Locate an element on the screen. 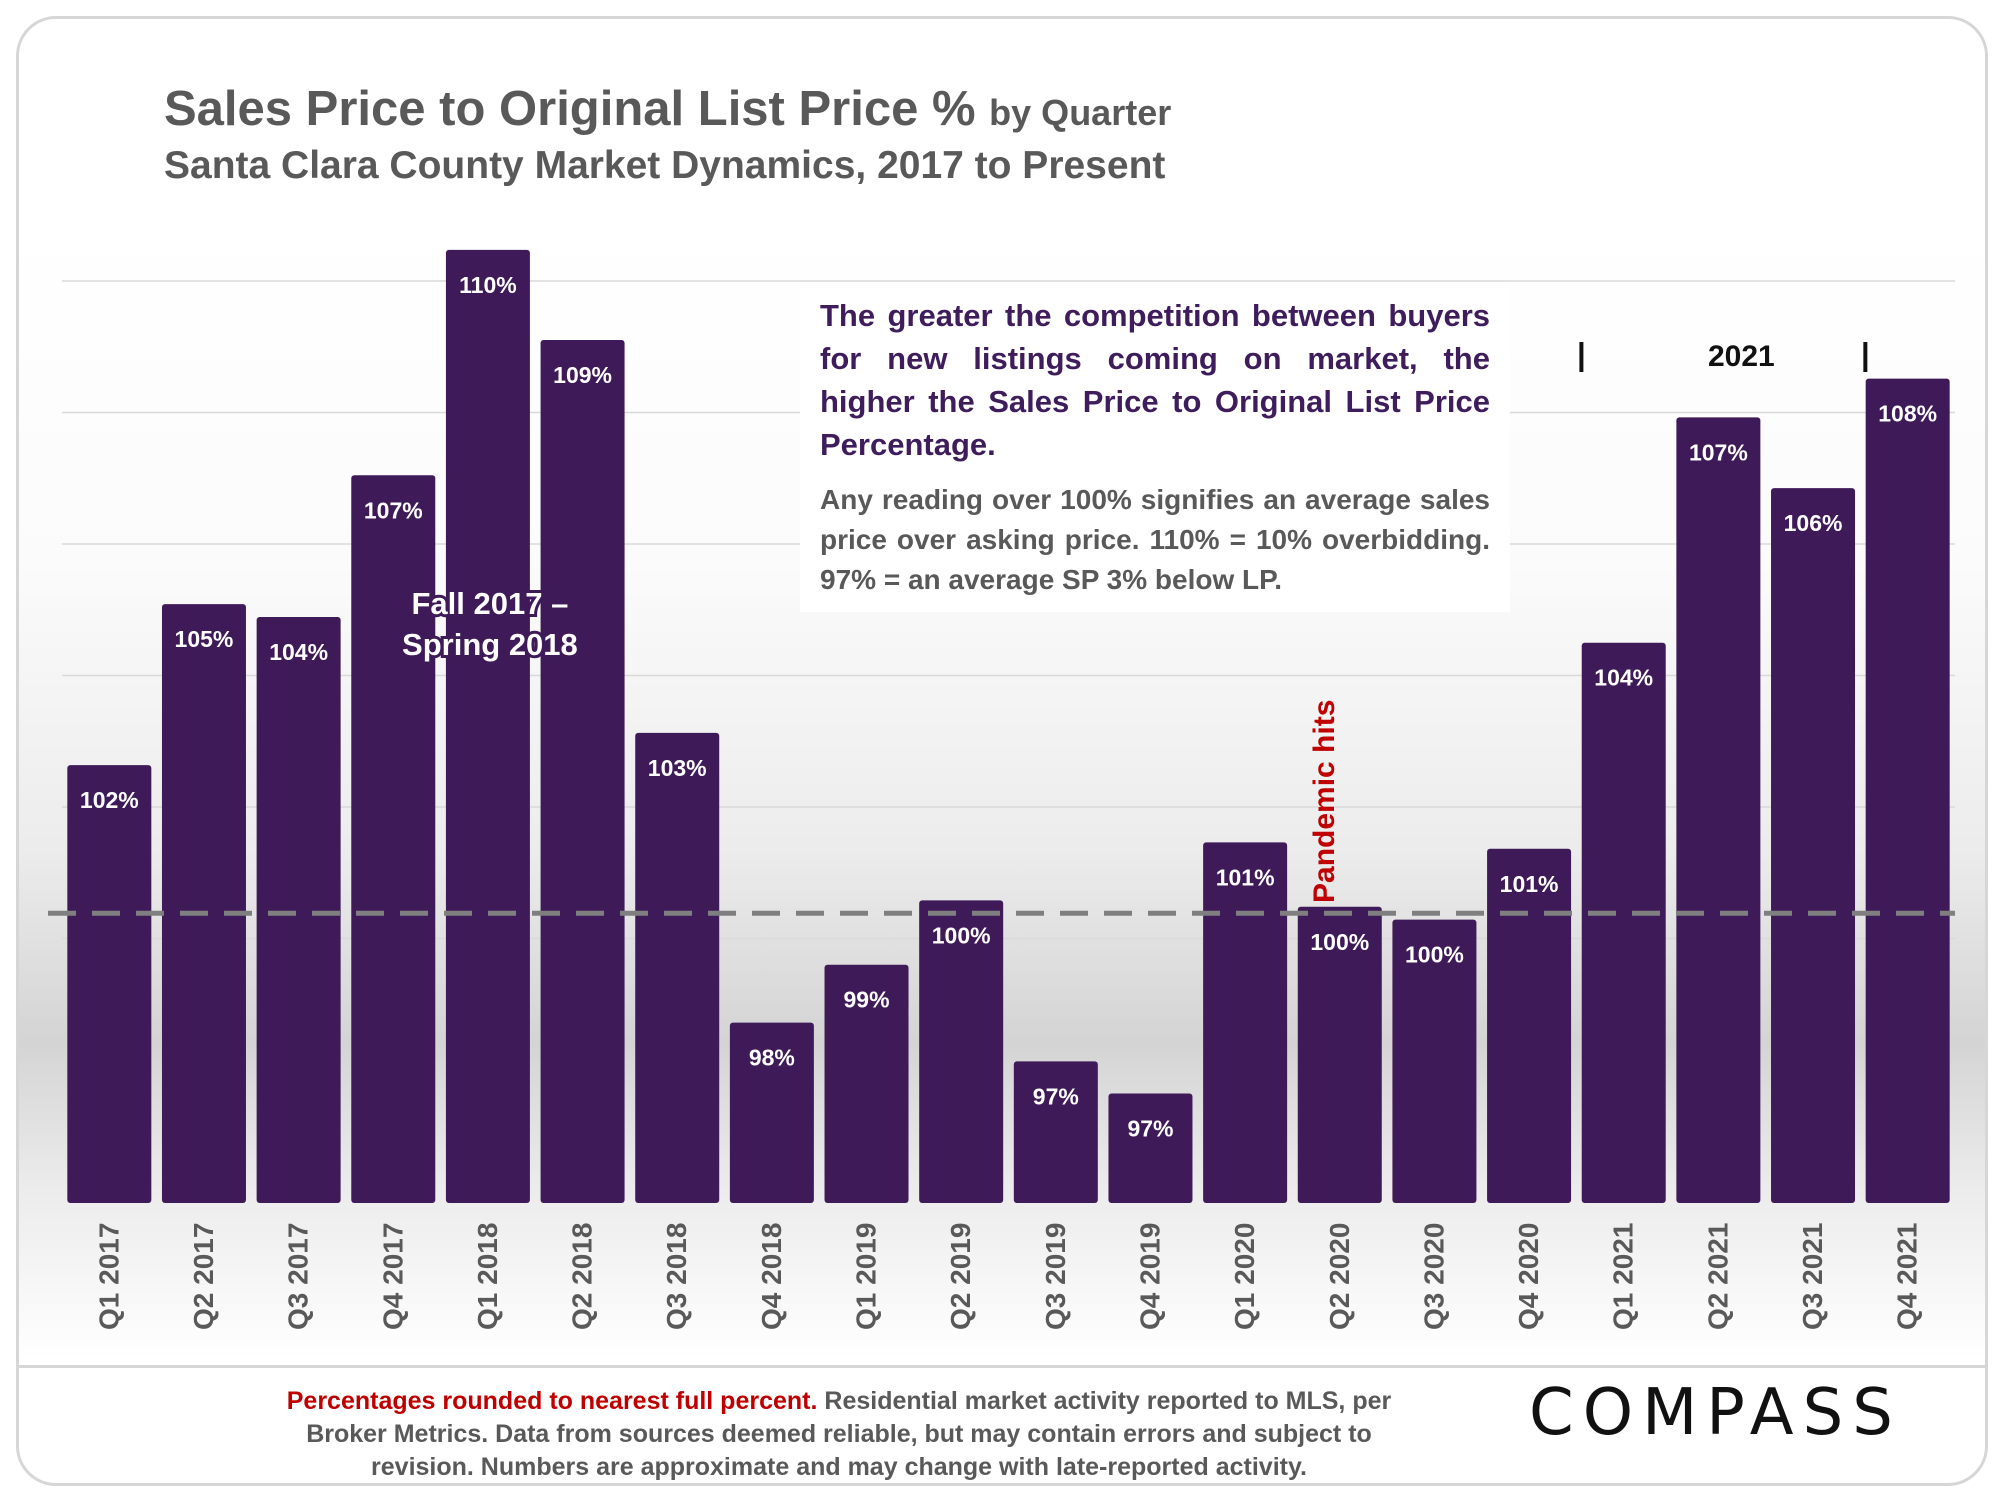 This screenshot has height=1500, width=2000. x-tick-label: Q1 2017 is located at coordinates (108, 1276).